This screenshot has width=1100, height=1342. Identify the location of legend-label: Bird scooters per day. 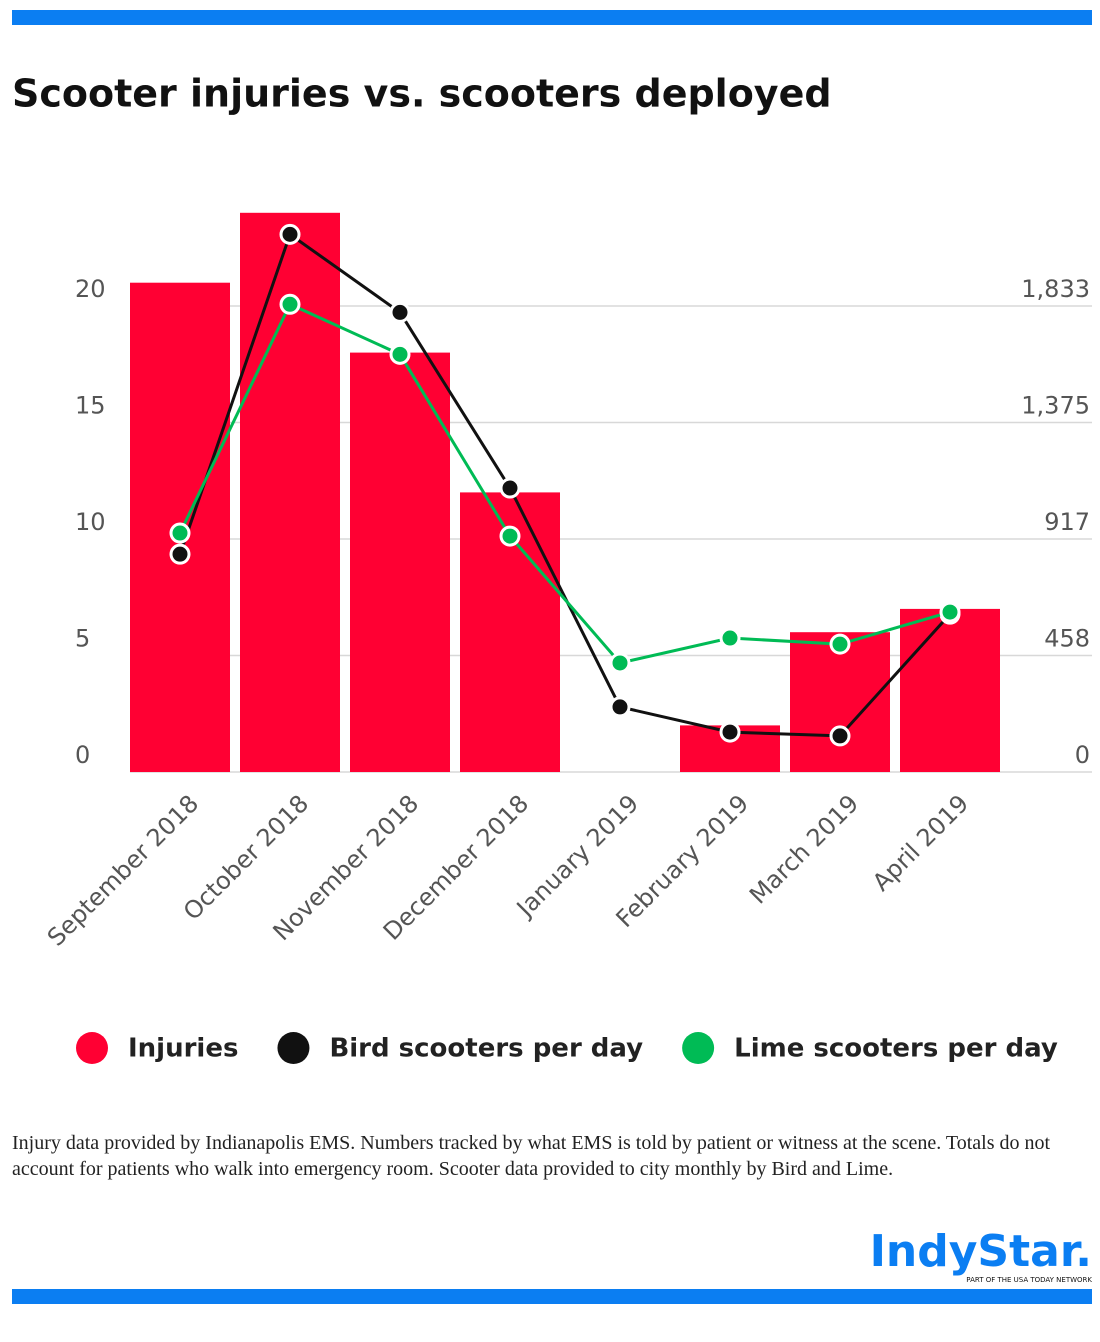
(486, 1049).